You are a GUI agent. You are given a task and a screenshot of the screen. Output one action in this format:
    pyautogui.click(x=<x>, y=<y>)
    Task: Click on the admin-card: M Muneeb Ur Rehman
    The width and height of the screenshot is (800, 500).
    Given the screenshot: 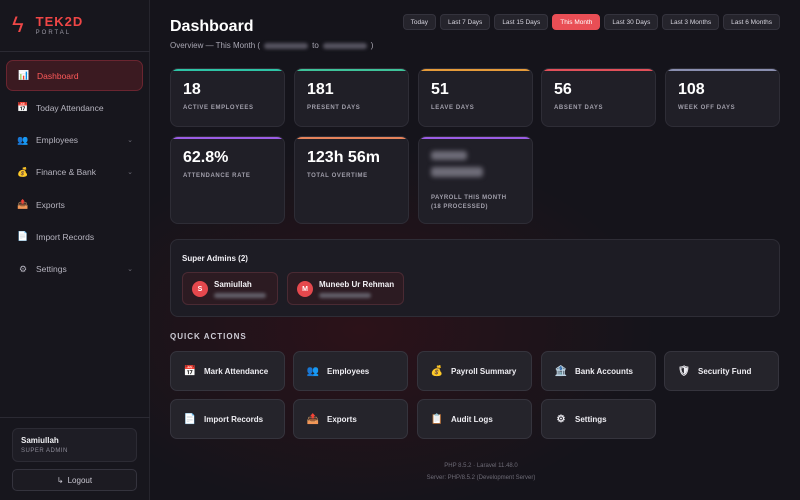 What is the action you would take?
    pyautogui.click(x=345, y=288)
    